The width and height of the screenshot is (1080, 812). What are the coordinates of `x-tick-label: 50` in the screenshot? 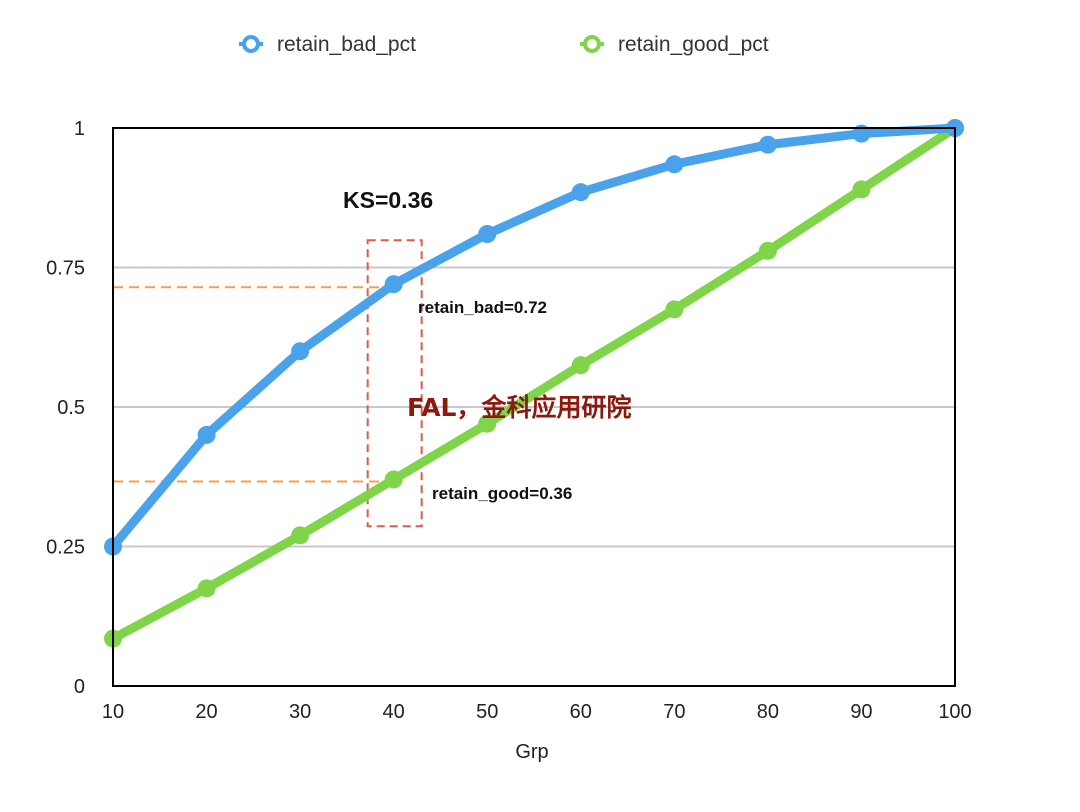 It's located at (487, 712).